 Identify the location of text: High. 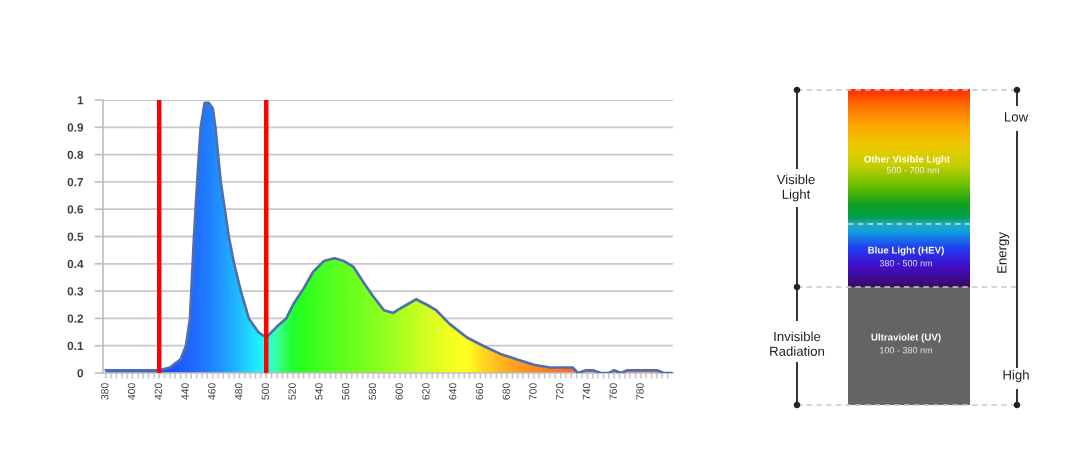
(1016, 376).